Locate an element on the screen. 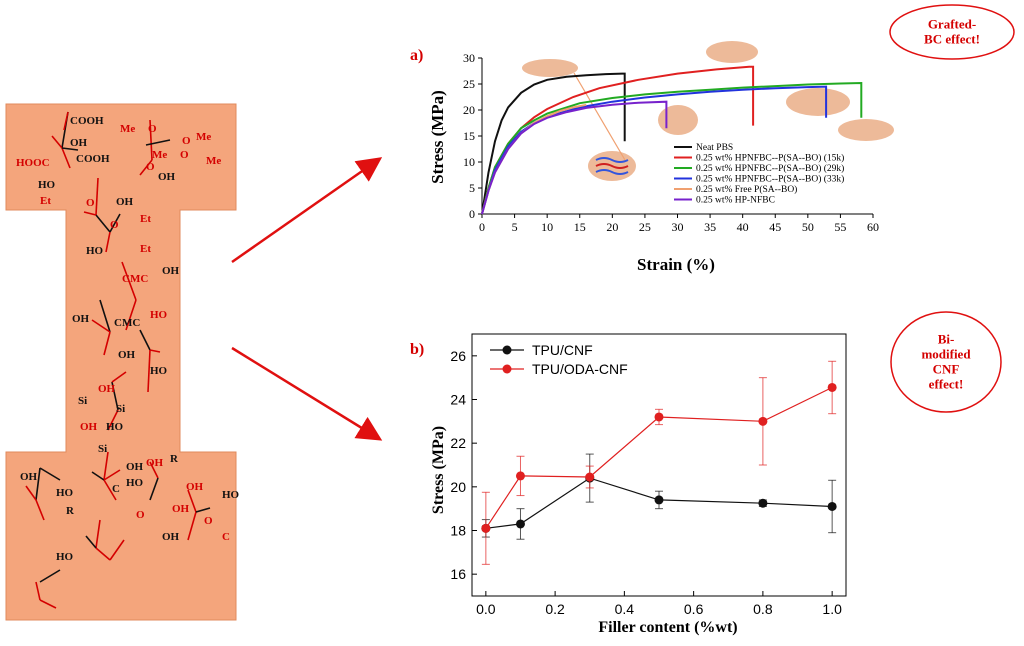 Image resolution: width=1024 pixels, height=646 pixels. badge-line: modified is located at coordinates (946, 354).